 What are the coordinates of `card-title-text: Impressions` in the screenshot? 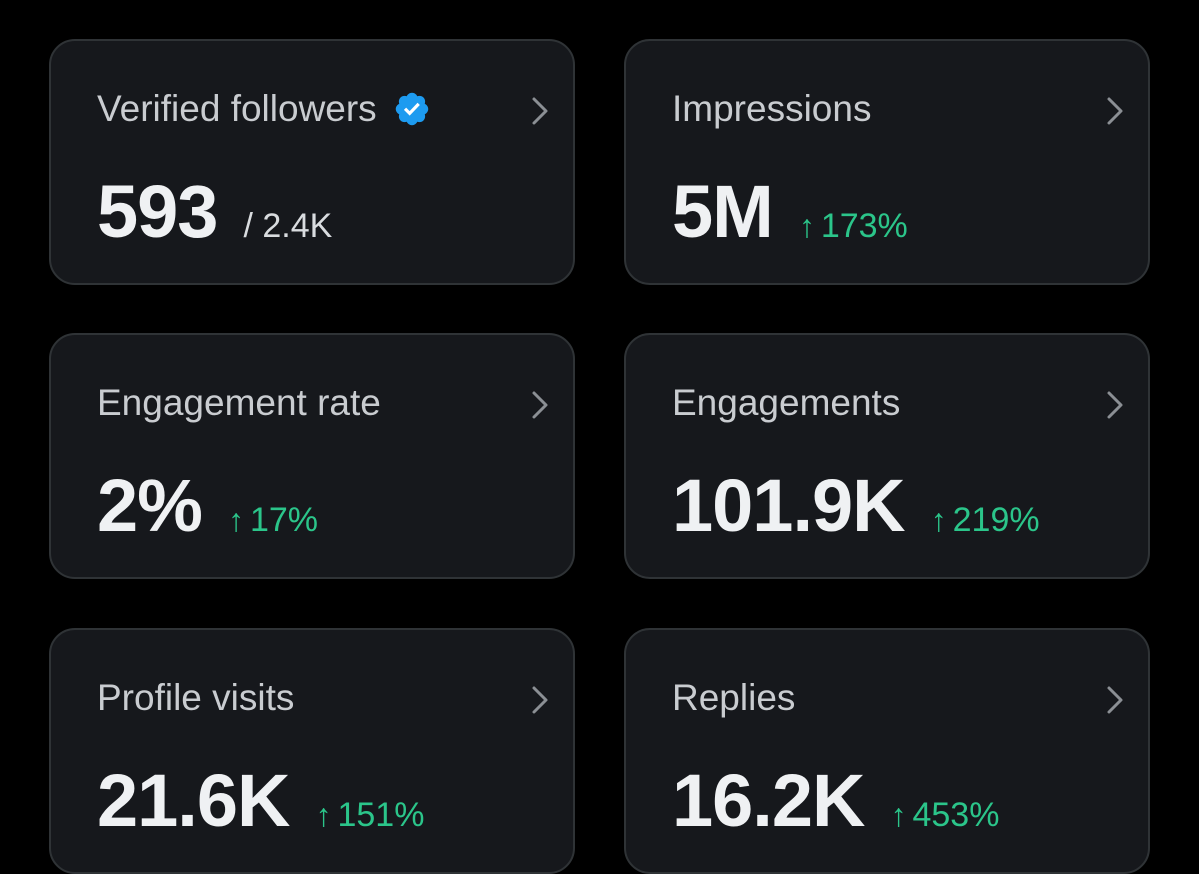 It's located at (772, 108).